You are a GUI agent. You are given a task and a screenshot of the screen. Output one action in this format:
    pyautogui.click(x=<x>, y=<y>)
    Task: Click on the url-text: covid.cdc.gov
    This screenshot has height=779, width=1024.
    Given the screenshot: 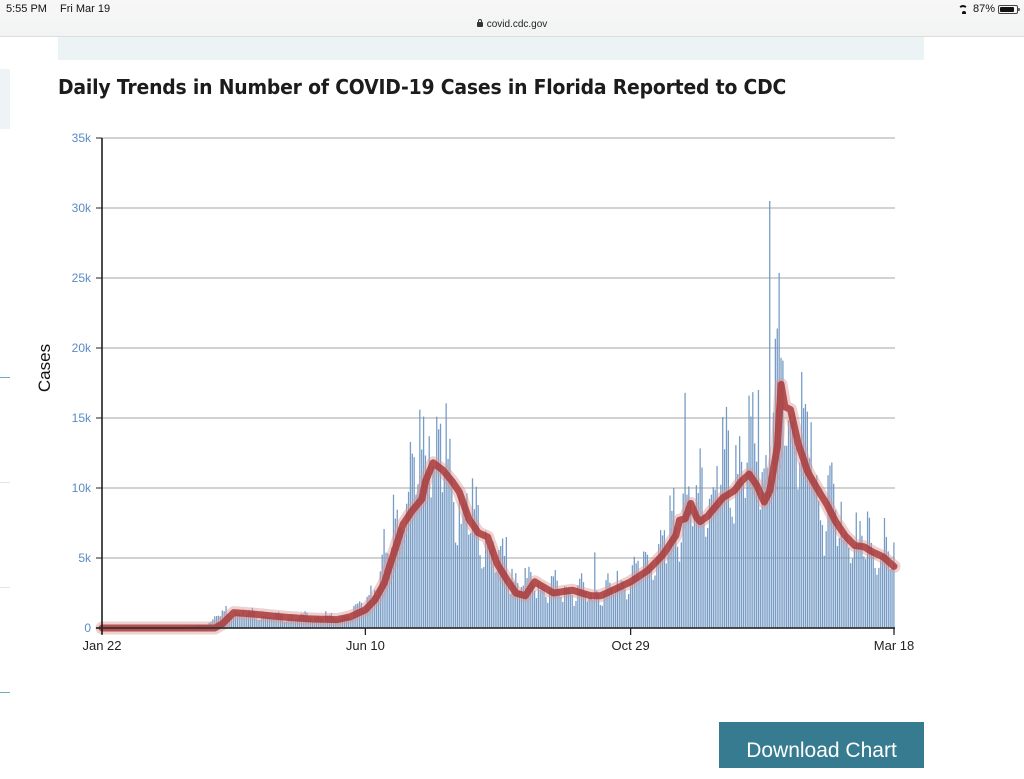 What is the action you would take?
    pyautogui.click(x=517, y=24)
    